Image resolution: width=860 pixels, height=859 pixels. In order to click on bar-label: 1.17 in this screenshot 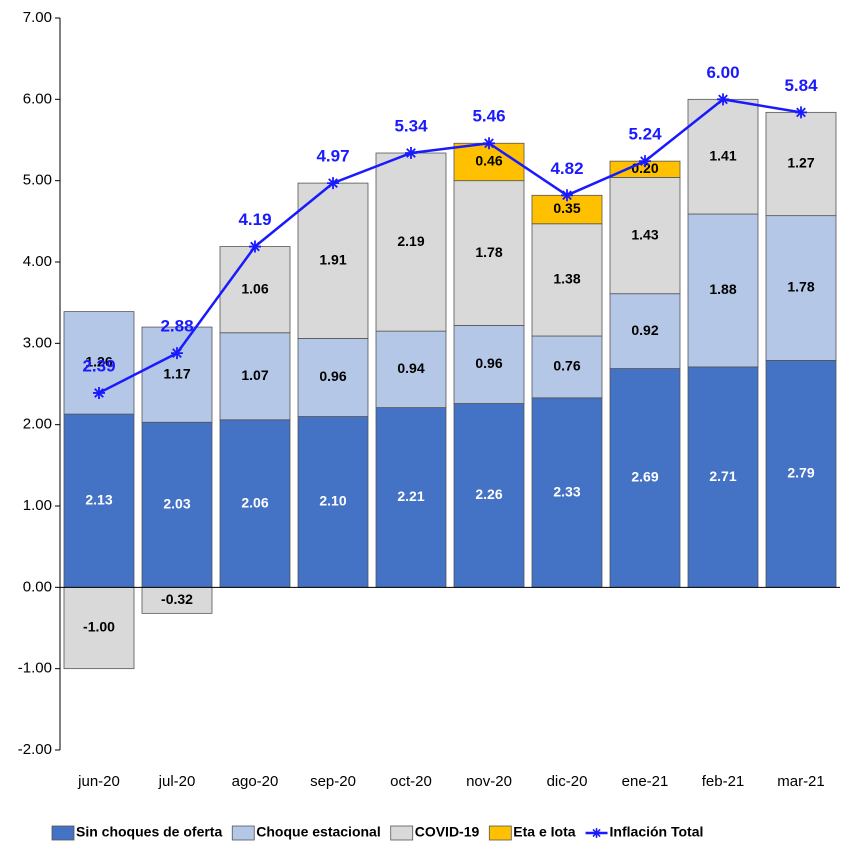, I will do `click(176, 373)`.